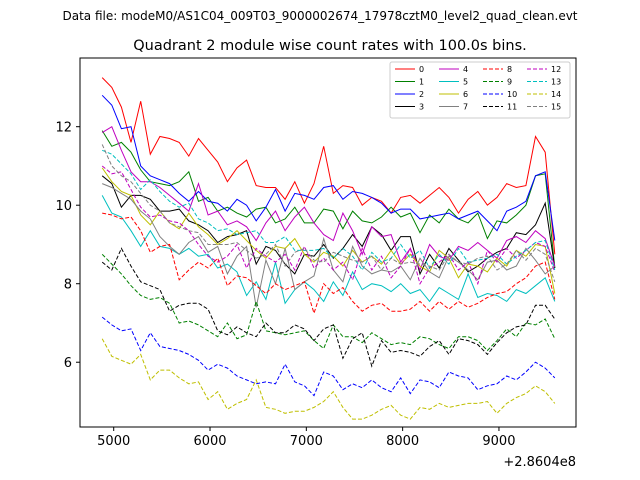 The width and height of the screenshot is (640, 480). What do you see at coordinates (539, 462) in the screenshot?
I see `x-offset-label: +2.8604e8` at bounding box center [539, 462].